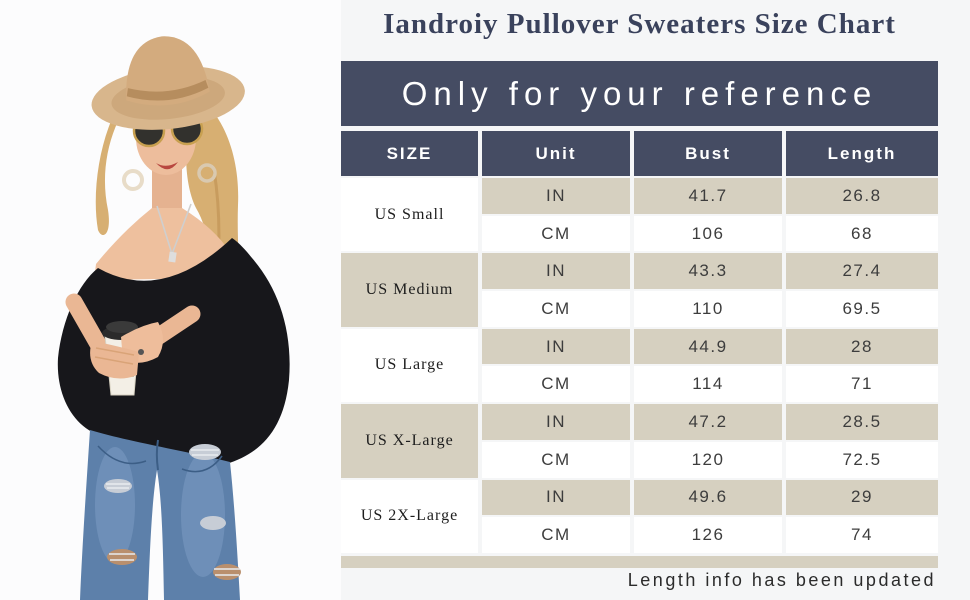 Image resolution: width=970 pixels, height=600 pixels. Describe the element at coordinates (862, 459) in the screenshot. I see `length-value: 72.5` at that location.